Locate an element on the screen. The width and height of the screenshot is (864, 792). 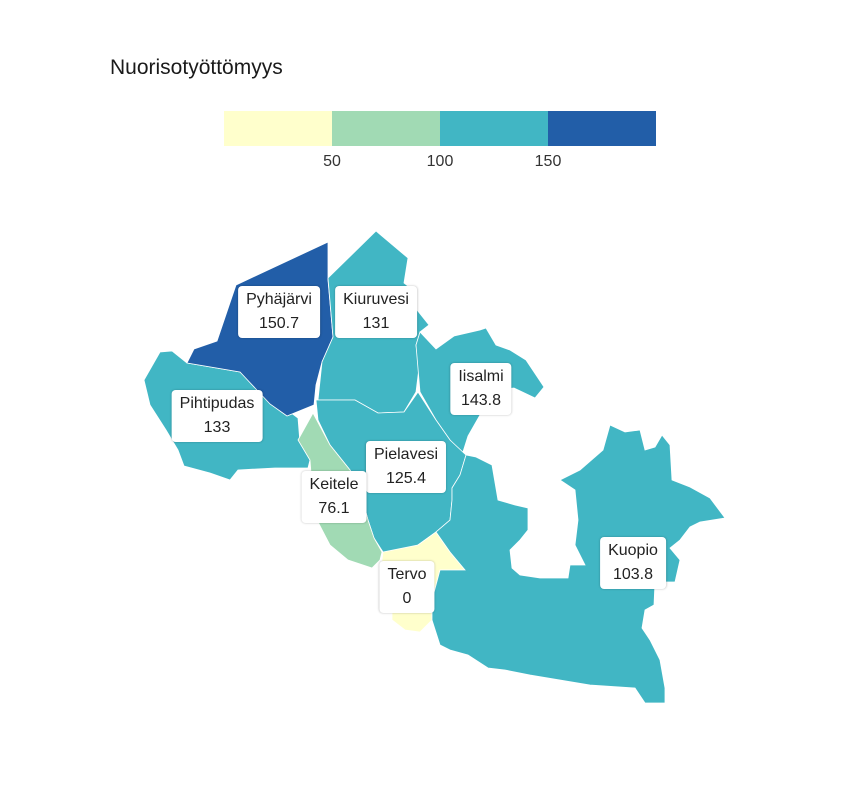
label-pihtipudas: Pihtipudas 133 is located at coordinates (217, 416).